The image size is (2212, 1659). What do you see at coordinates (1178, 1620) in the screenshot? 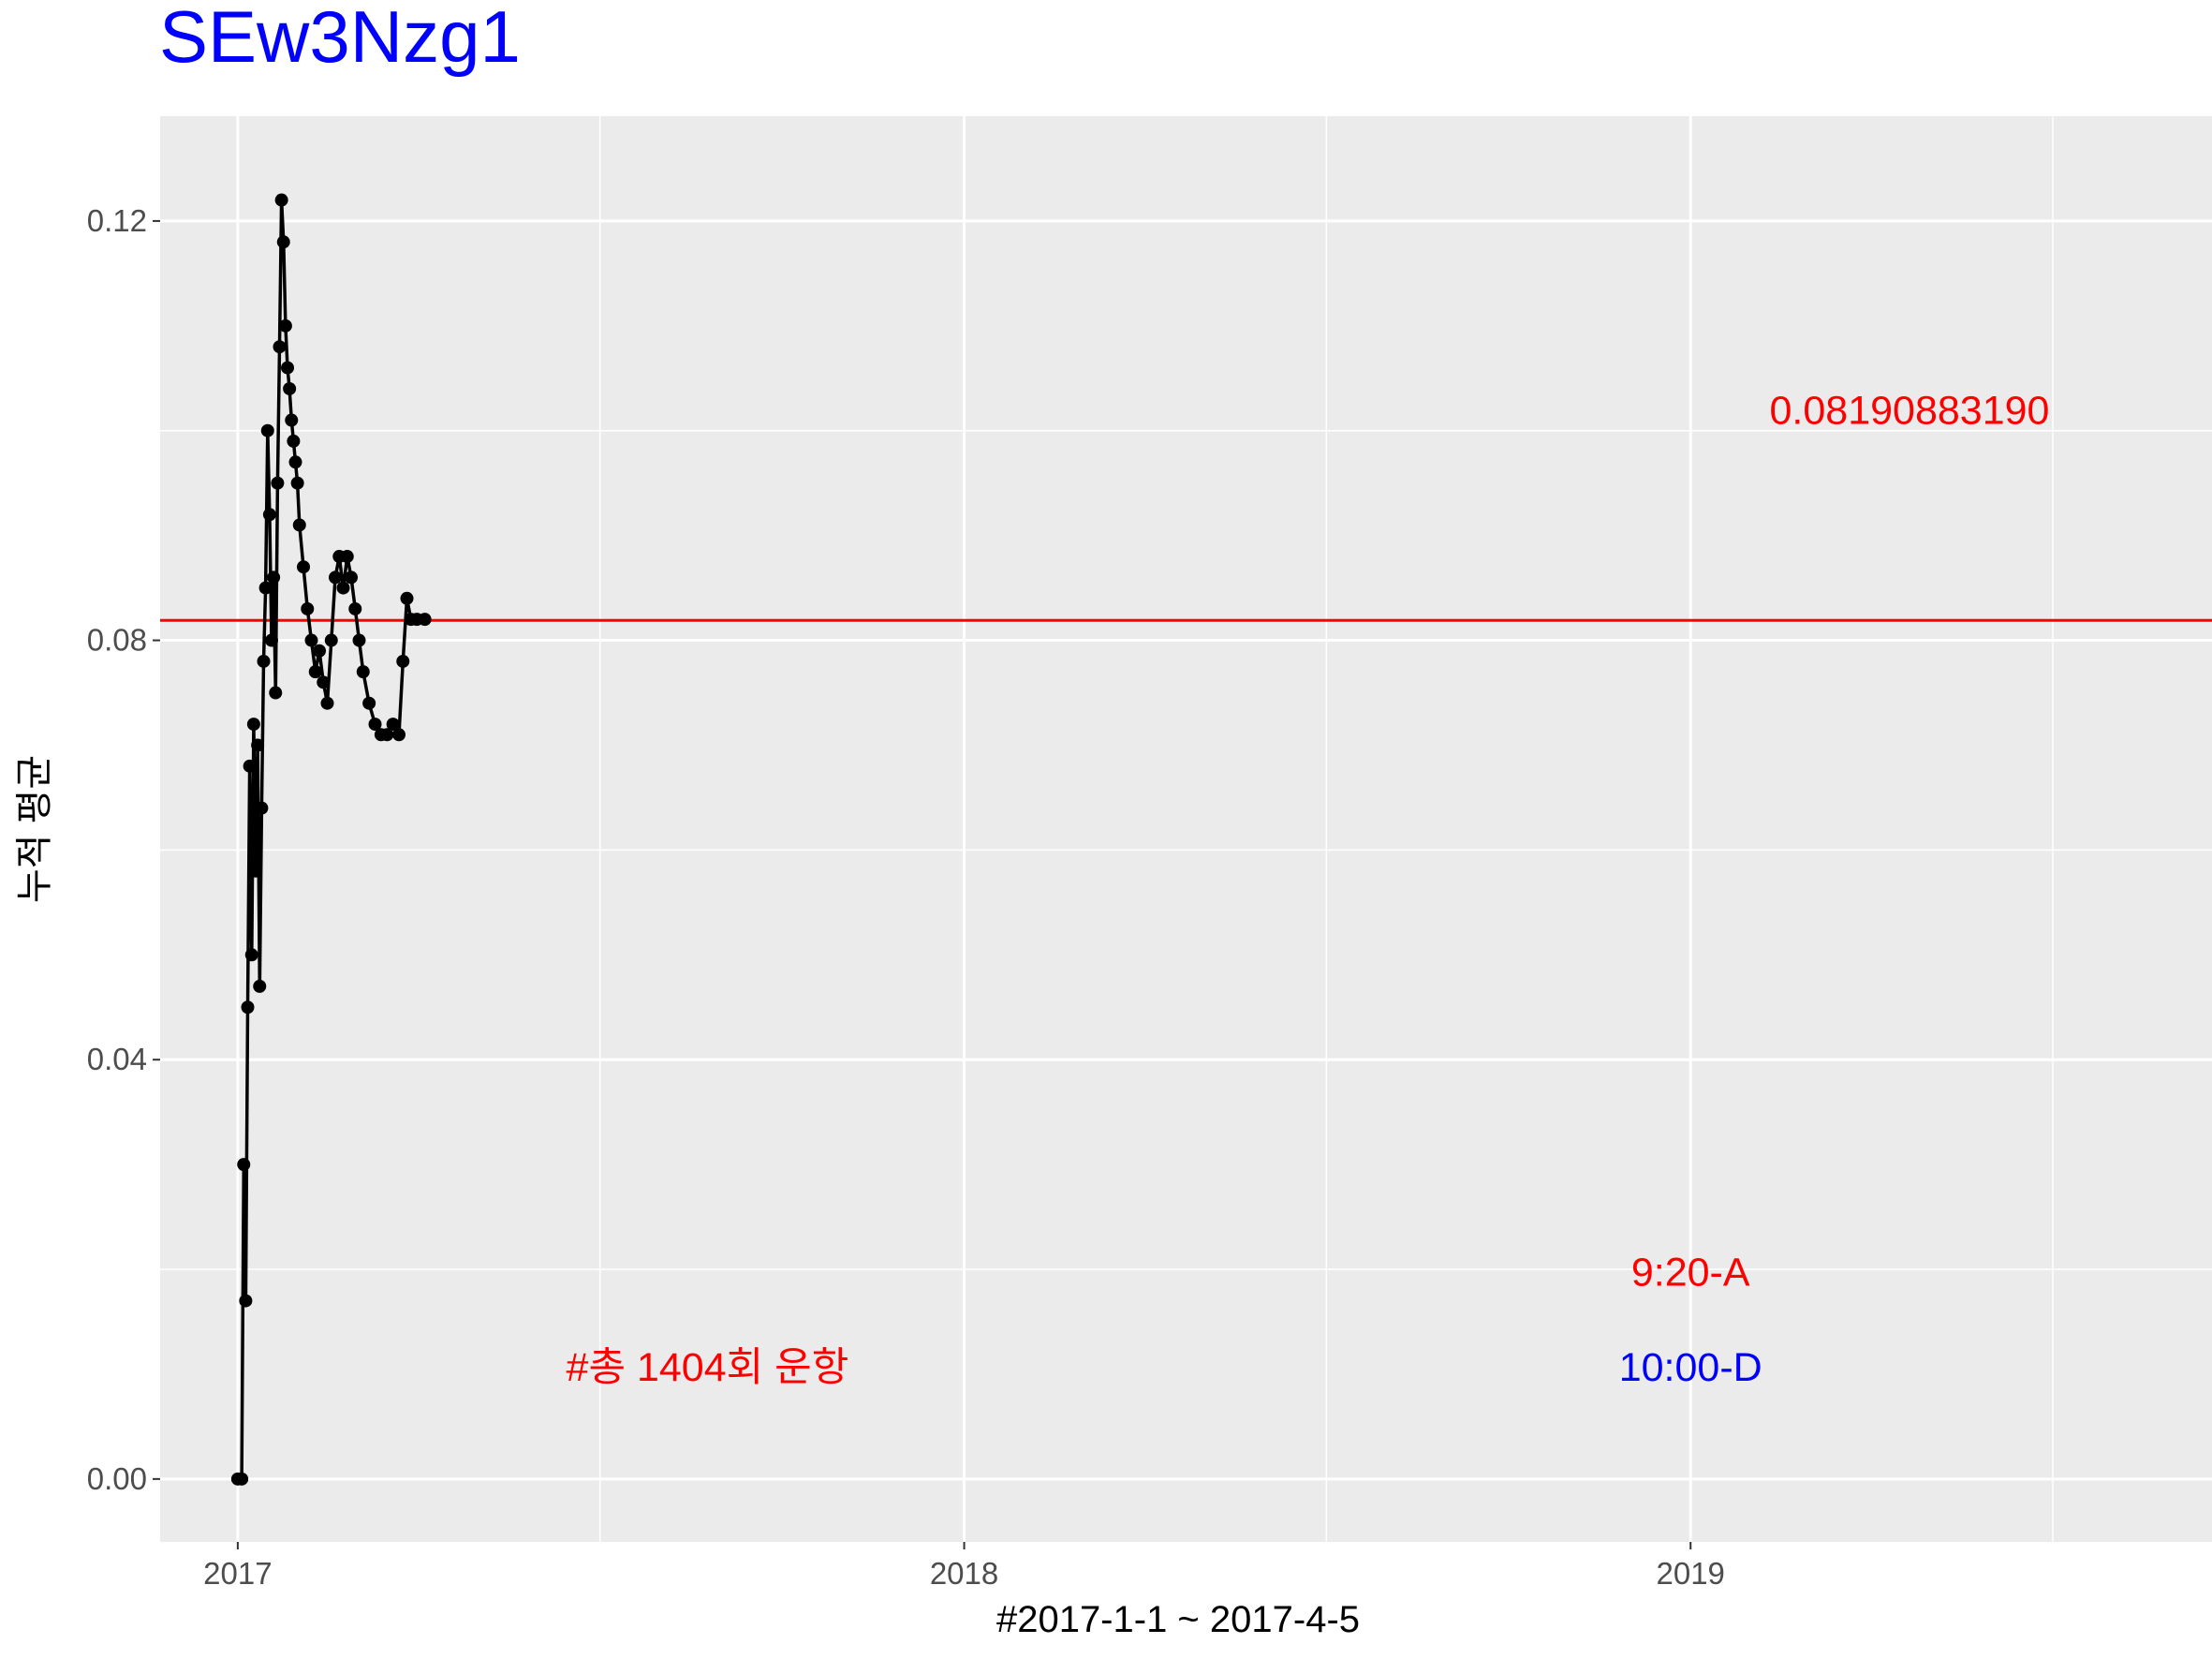
I see `x-axis-title: #2017-1-1 ~ 2017-4-5` at bounding box center [1178, 1620].